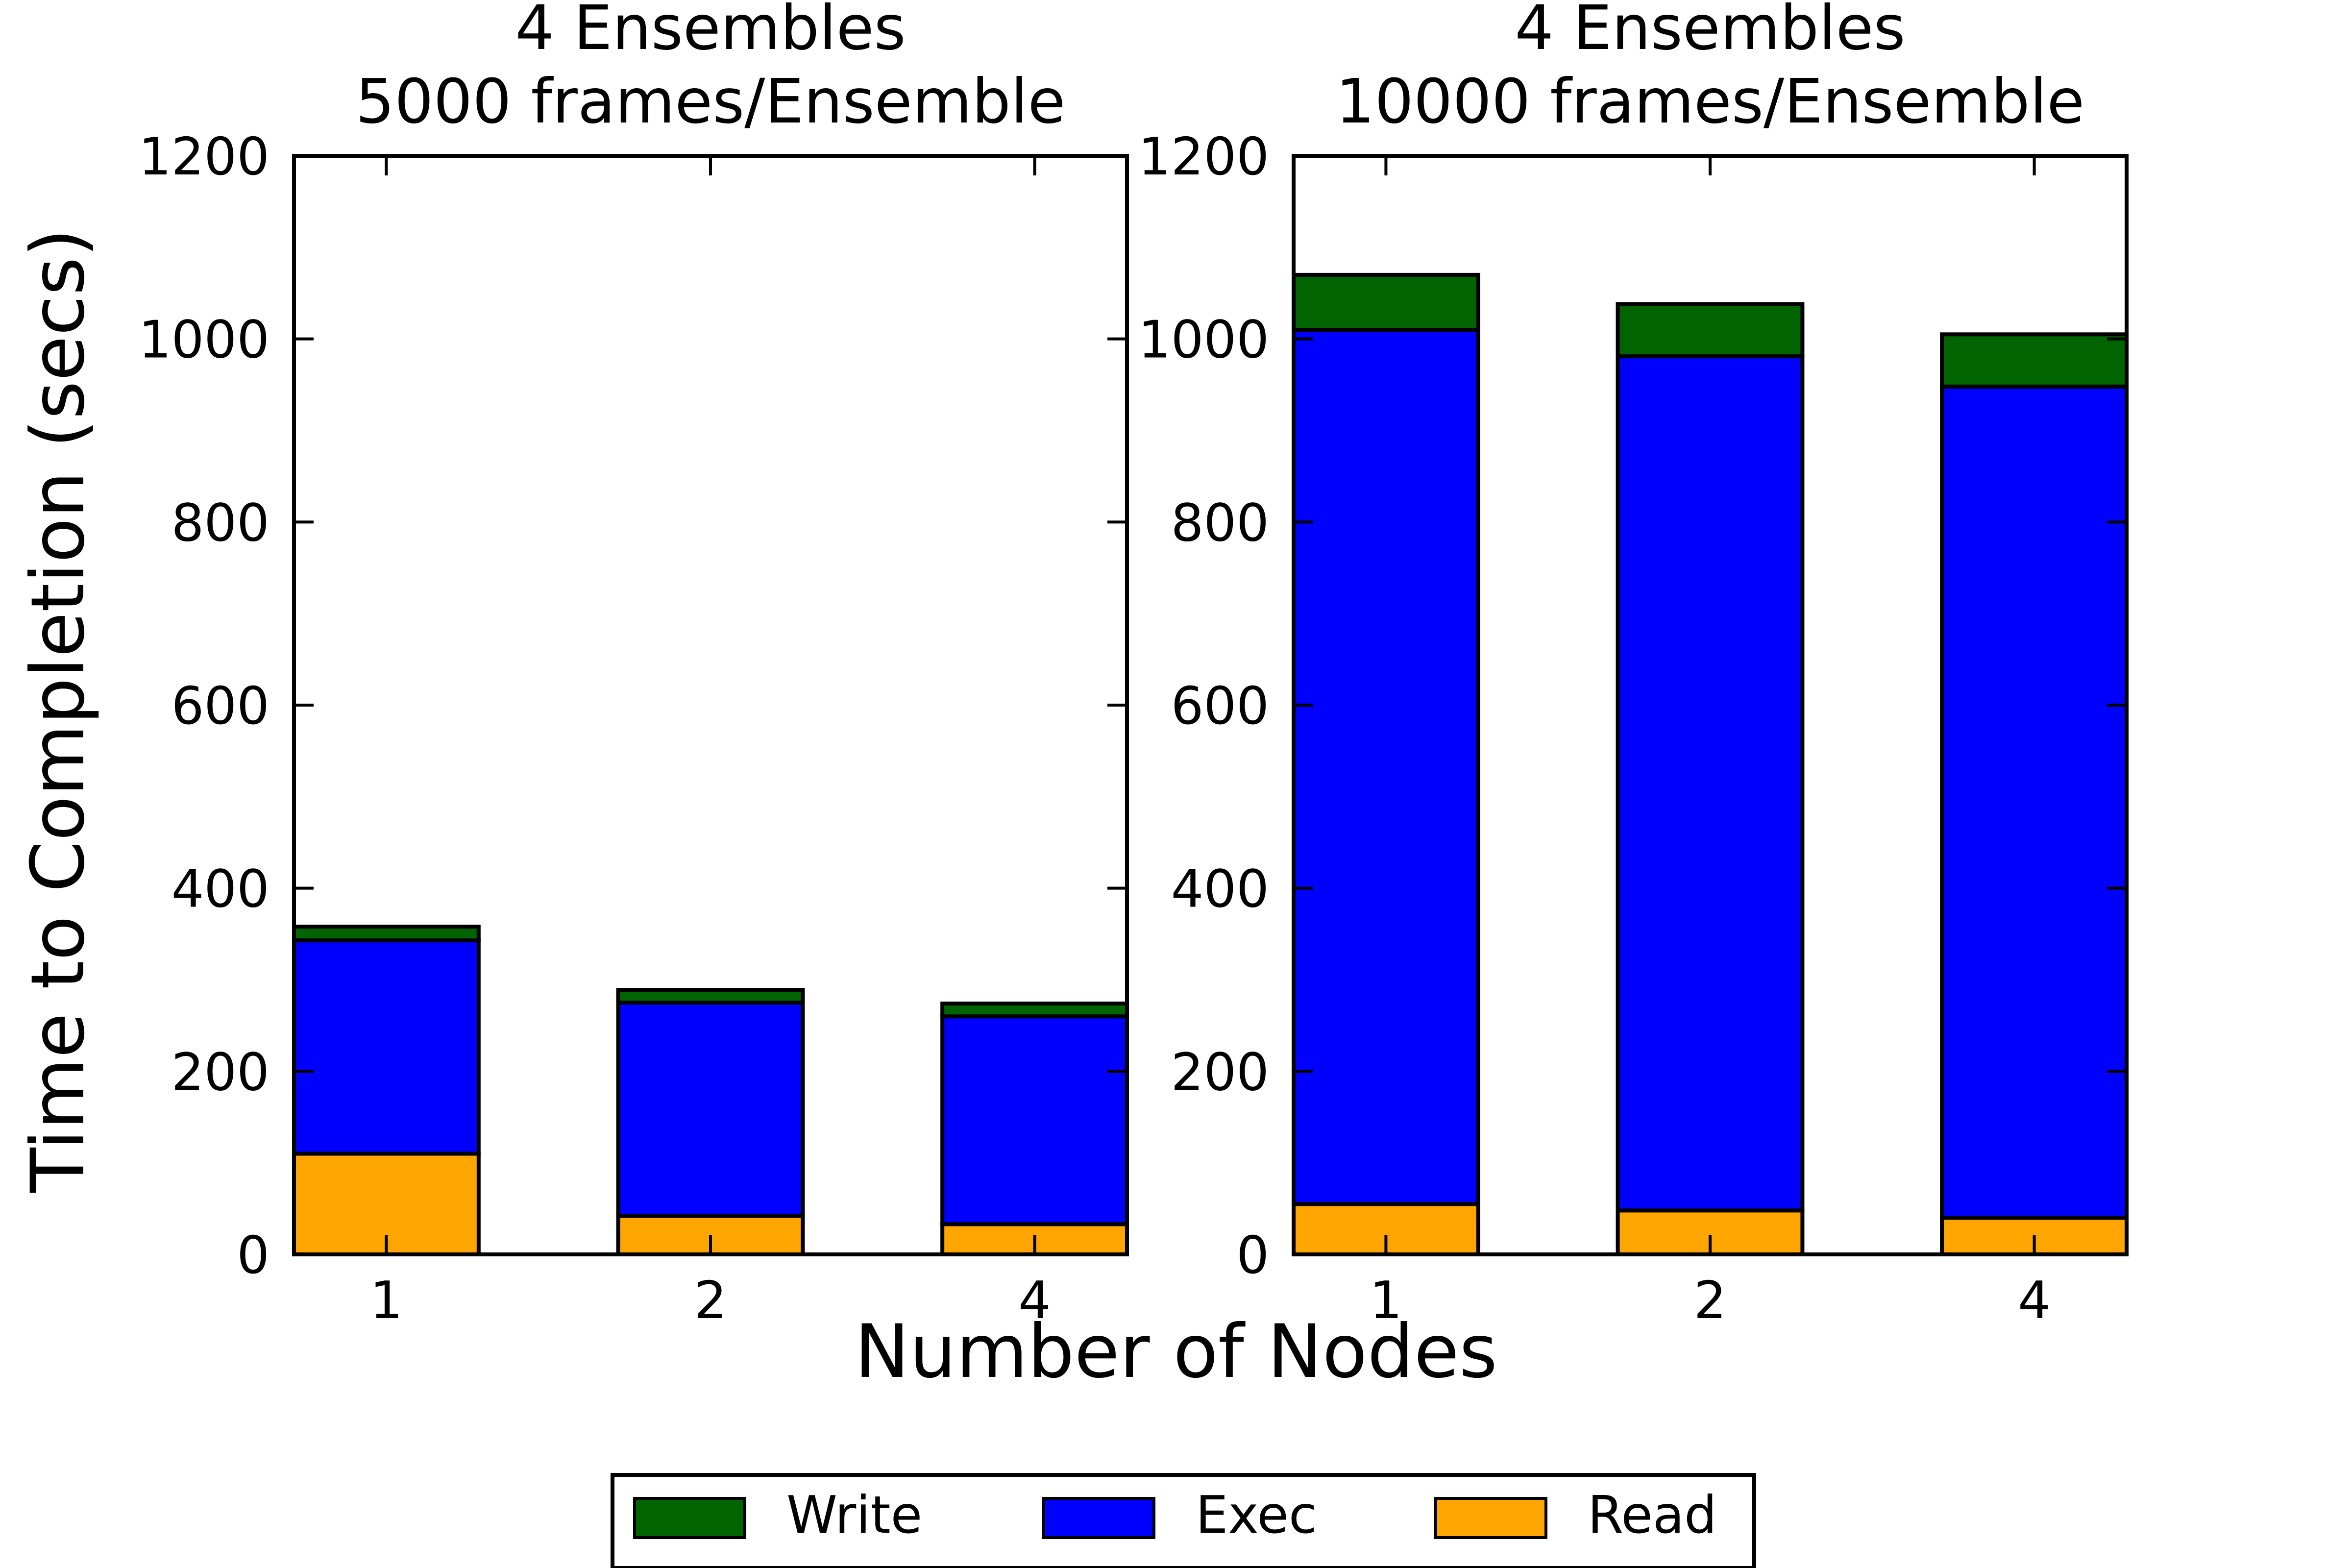 Image resolution: width=2352 pixels, height=1568 pixels. I want to click on legend-frame, so click(1183, 1520).